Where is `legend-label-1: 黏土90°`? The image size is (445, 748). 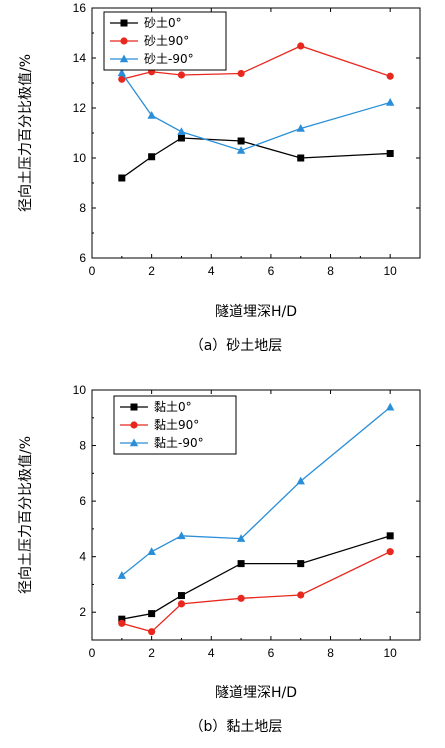
legend-label-1: 黏土90° is located at coordinates (176, 425).